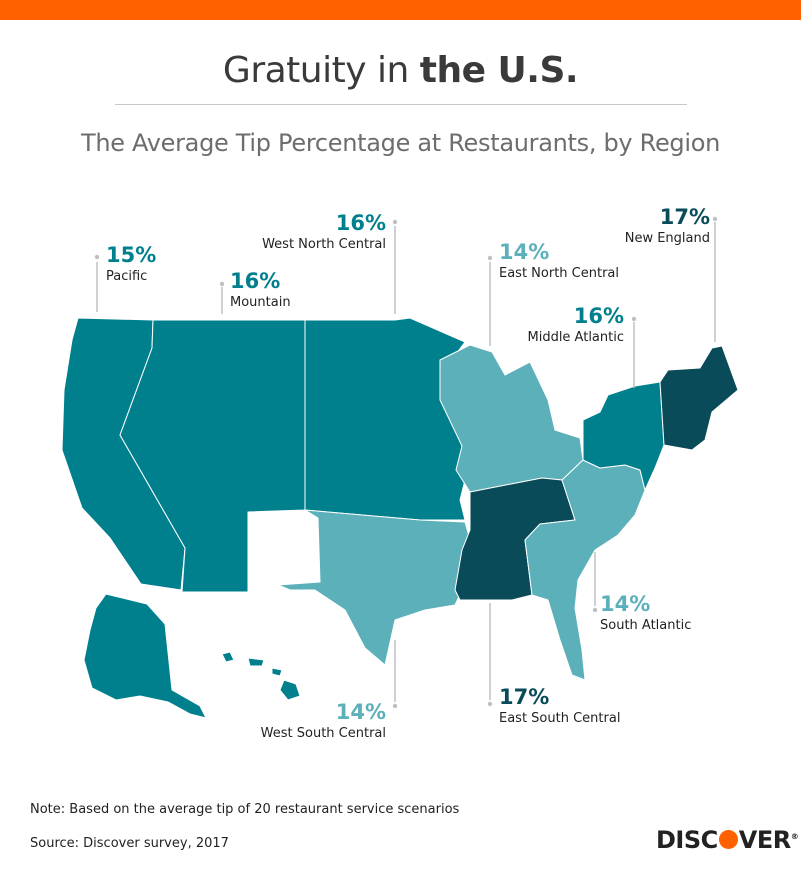 This screenshot has width=801, height=870. I want to click on label-east-south-central: 17% East South Central, so click(559, 705).